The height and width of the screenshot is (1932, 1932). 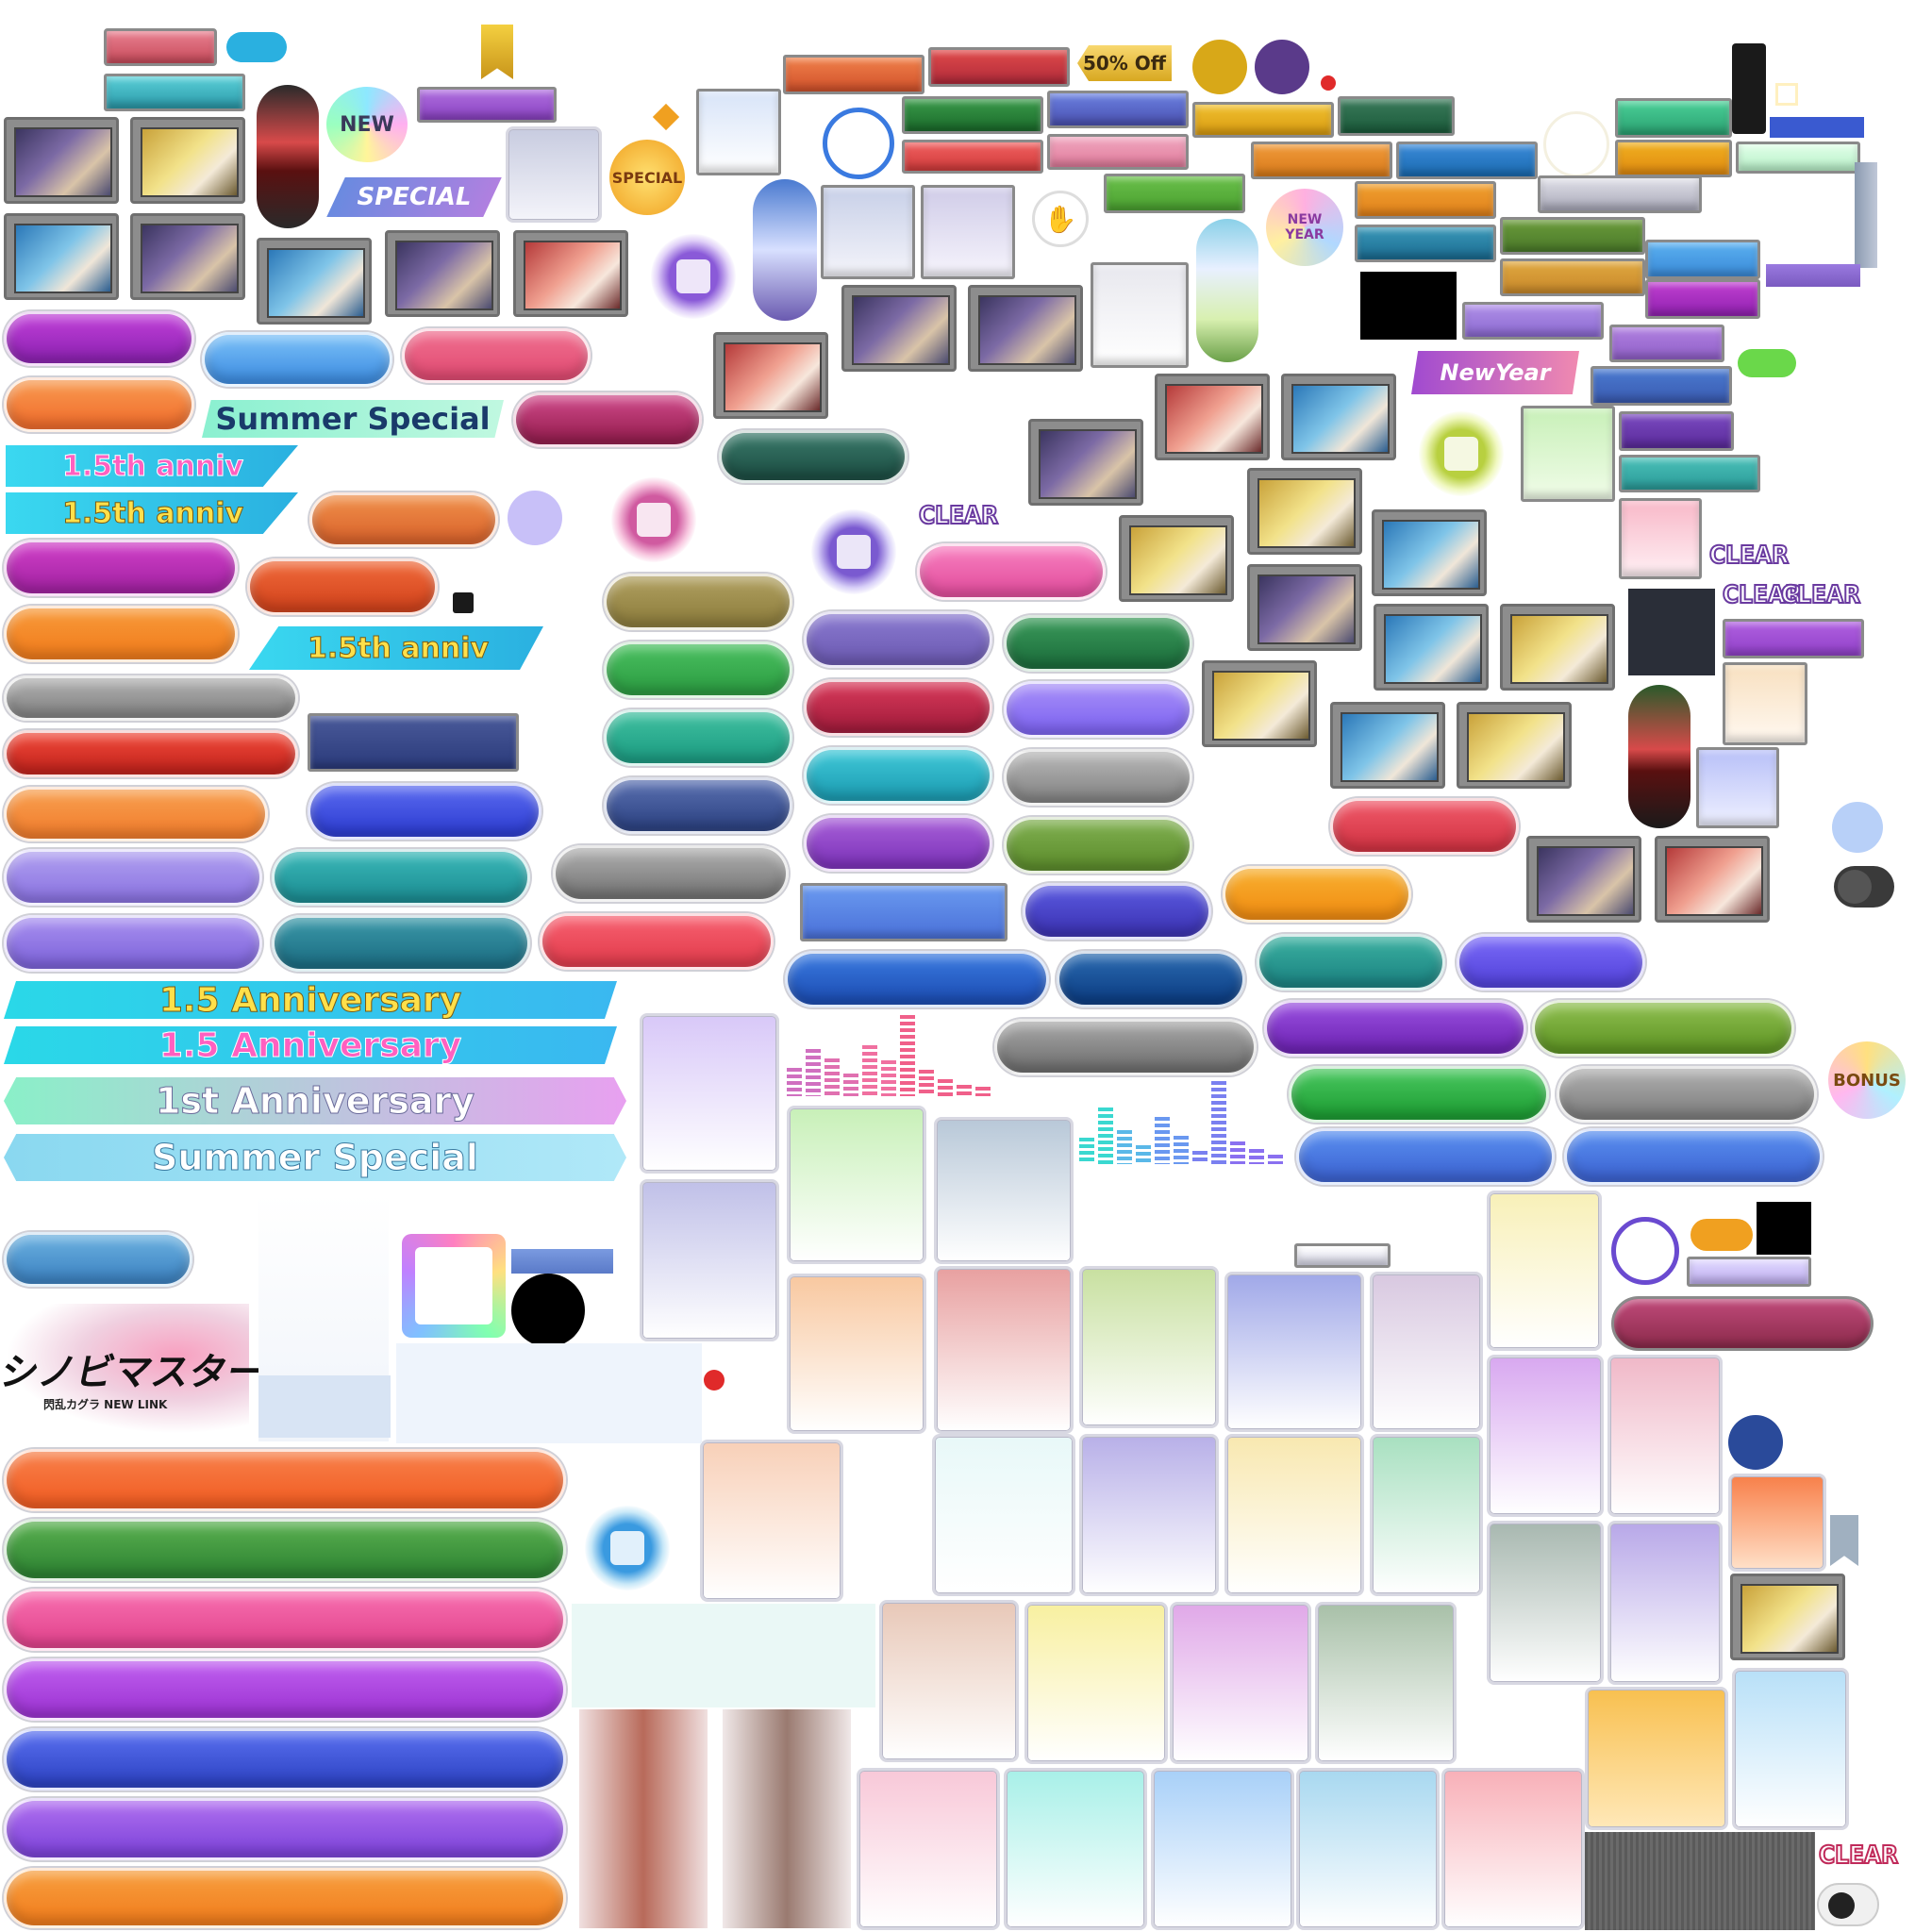 What do you see at coordinates (121, 568) in the screenshot?
I see `magenta-pill-button` at bounding box center [121, 568].